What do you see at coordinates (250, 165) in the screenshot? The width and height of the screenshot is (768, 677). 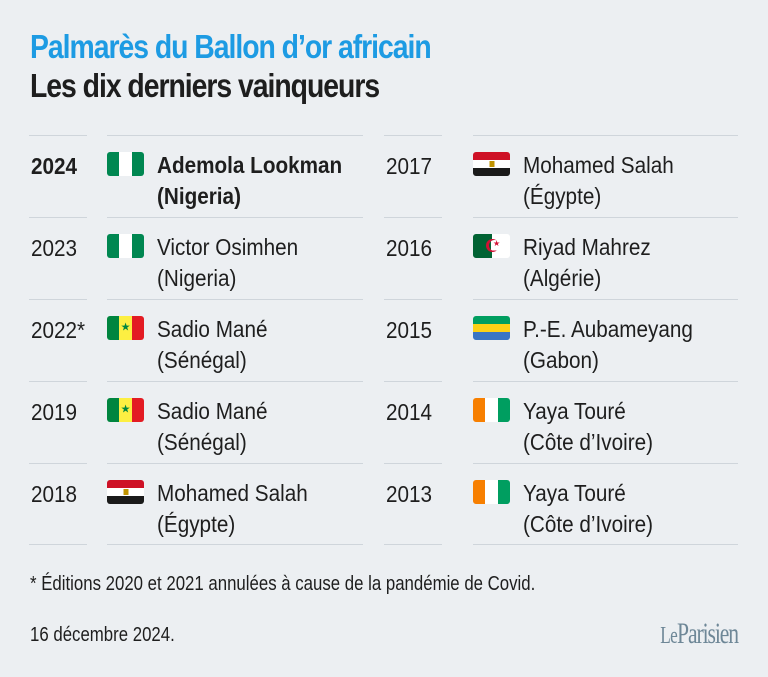 I see `player-name: Ademola Lookman` at bounding box center [250, 165].